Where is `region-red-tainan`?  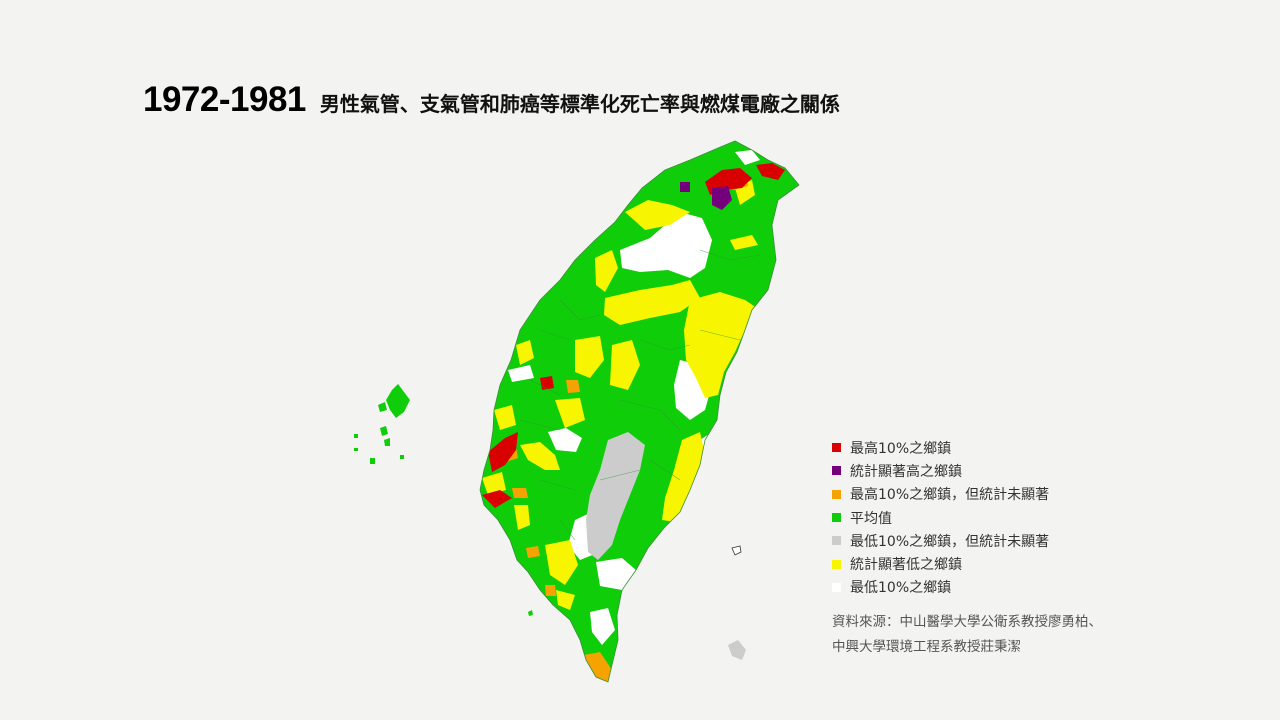
region-red-tainan is located at coordinates (497, 499).